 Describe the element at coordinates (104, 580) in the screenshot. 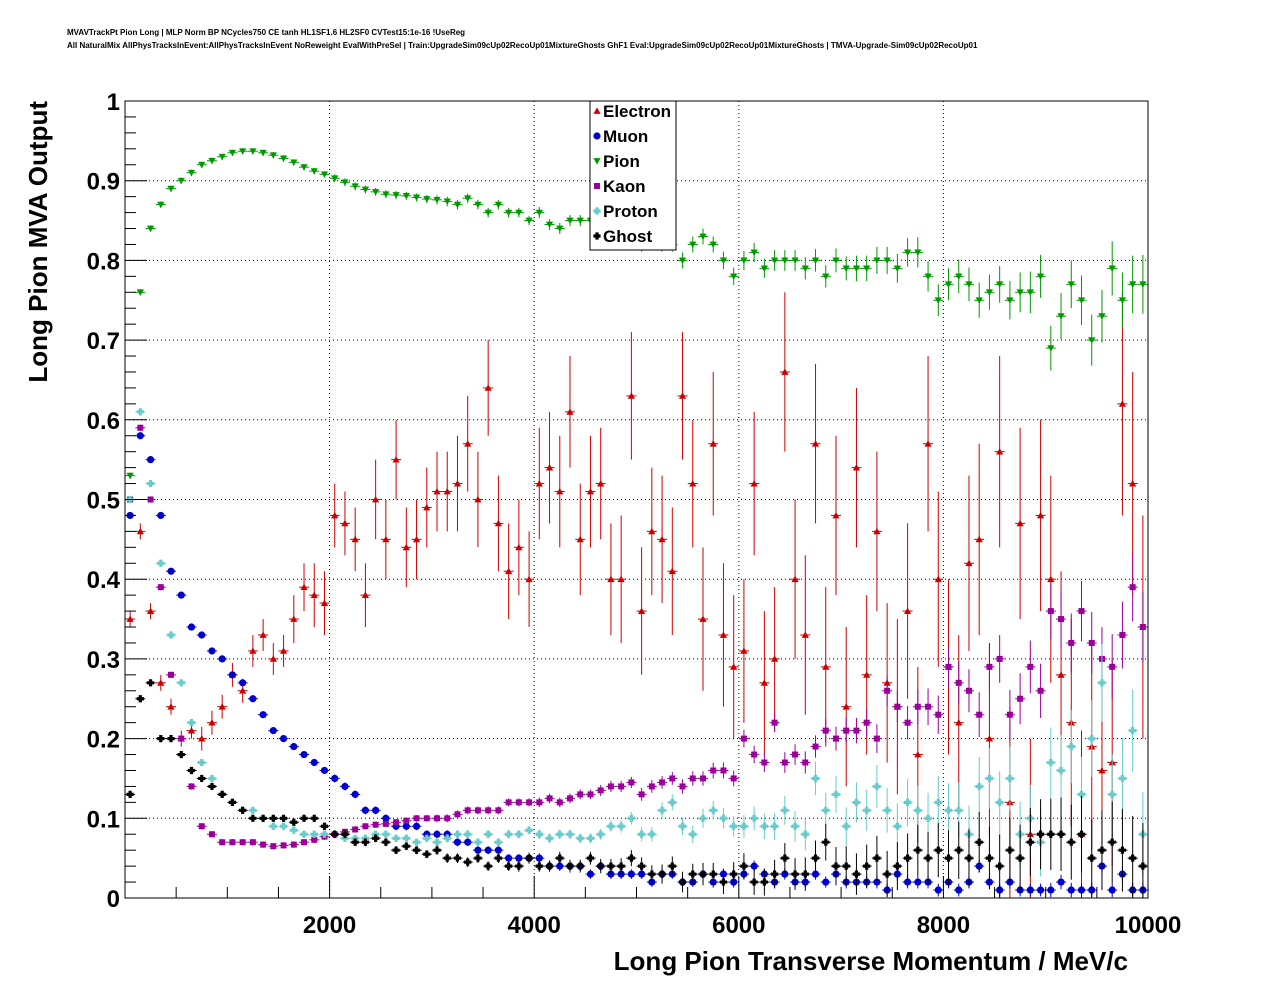

I see `y-tick-label: 0.4` at that location.